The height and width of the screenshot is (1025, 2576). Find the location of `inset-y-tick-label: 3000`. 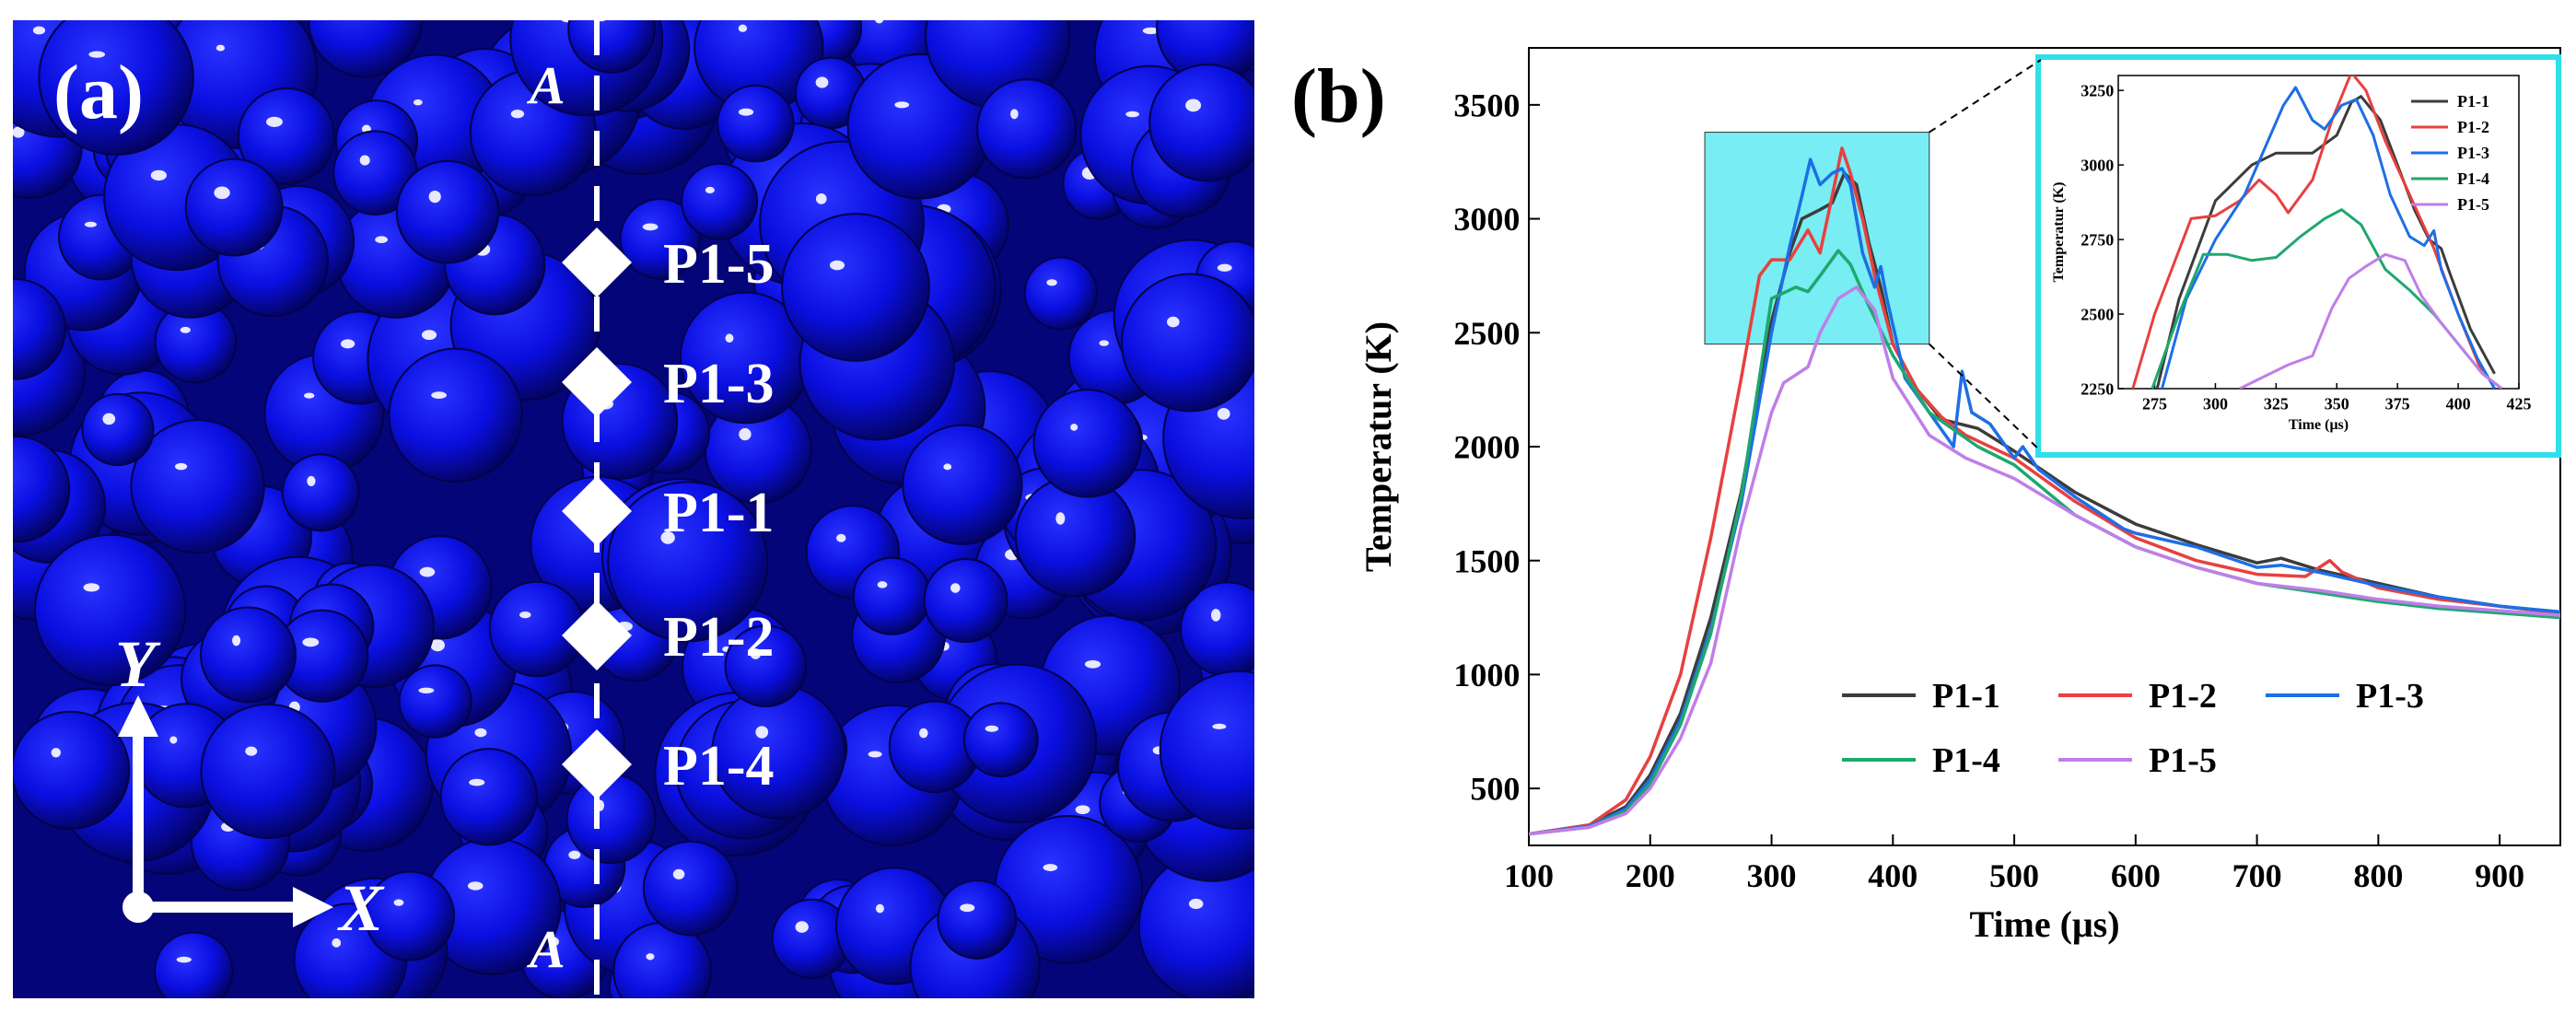

inset-y-tick-label: 3000 is located at coordinates (2097, 165).